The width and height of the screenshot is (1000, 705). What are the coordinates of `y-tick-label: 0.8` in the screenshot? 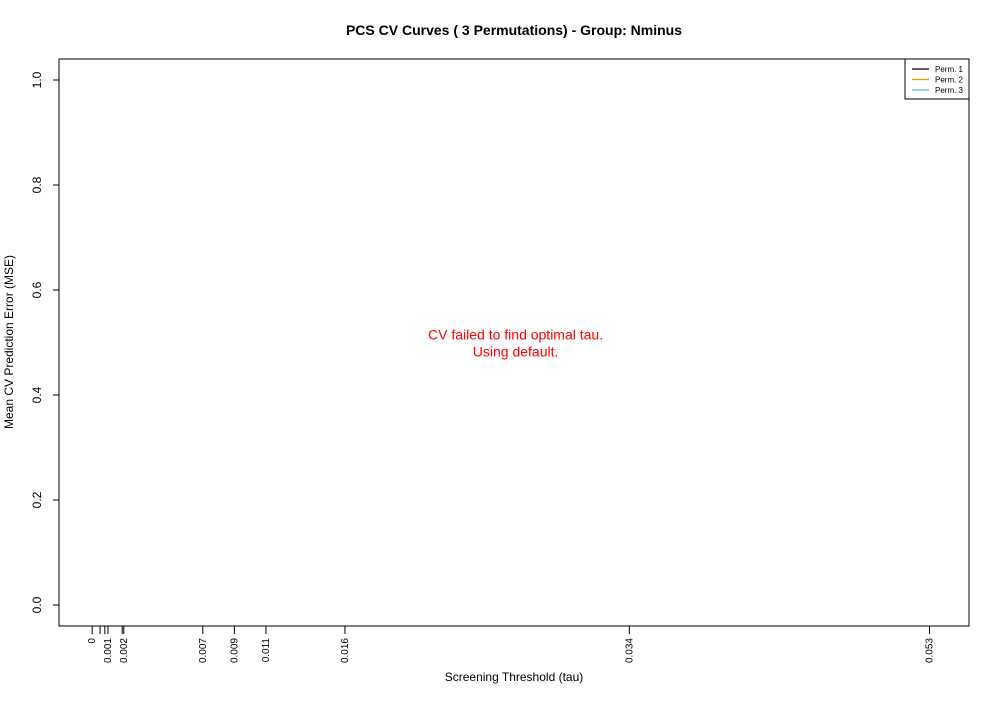 It's located at (37, 184).